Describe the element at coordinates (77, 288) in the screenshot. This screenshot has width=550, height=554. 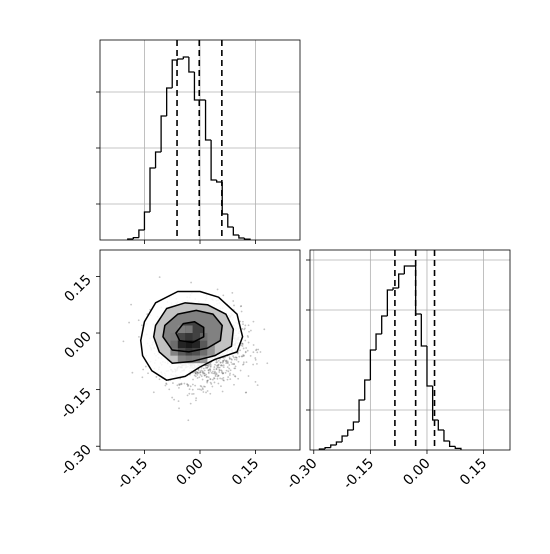
I see `y-tick-label: 0.15` at that location.